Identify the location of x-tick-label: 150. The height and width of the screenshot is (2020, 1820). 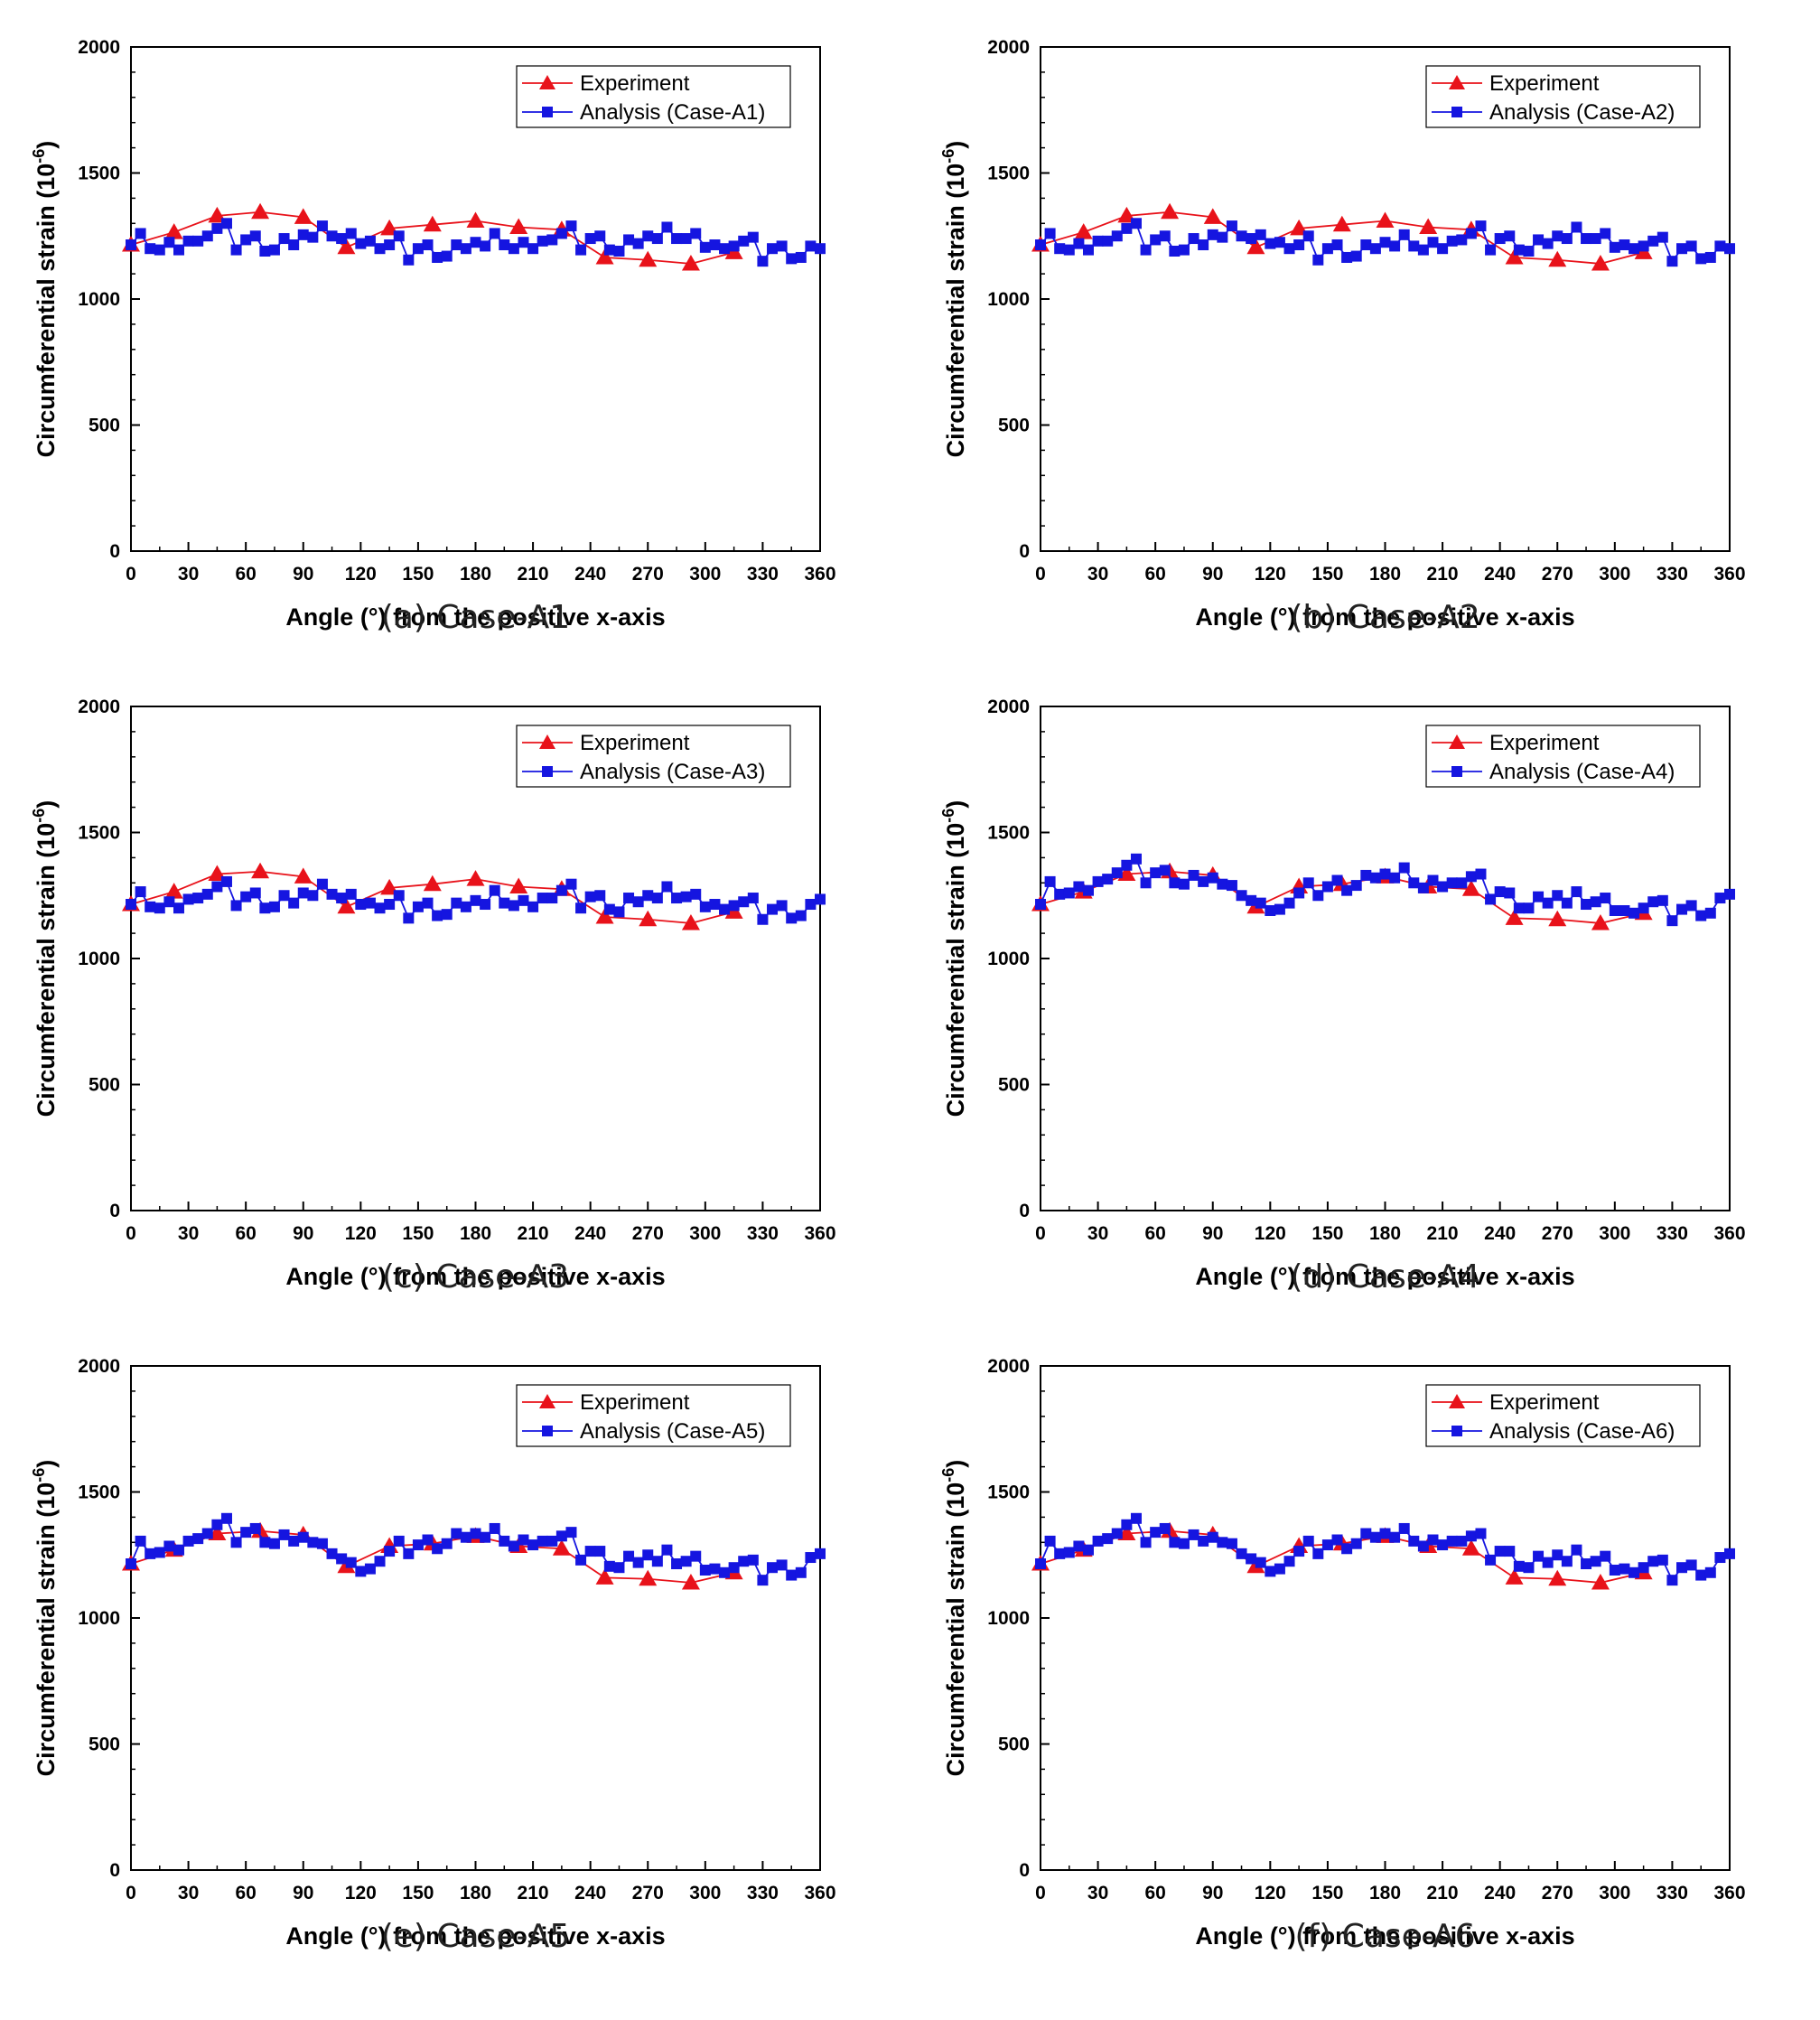
(1327, 574).